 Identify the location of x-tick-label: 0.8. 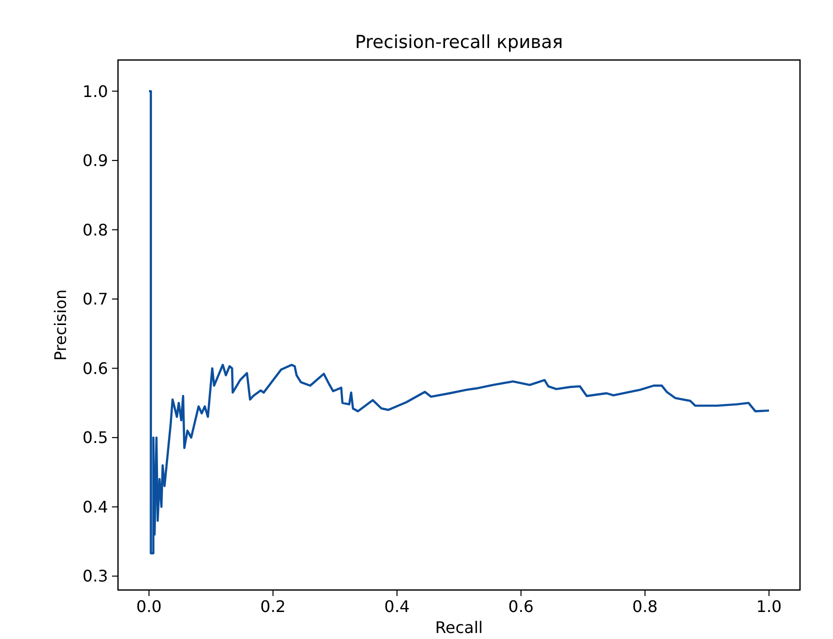
(645, 606).